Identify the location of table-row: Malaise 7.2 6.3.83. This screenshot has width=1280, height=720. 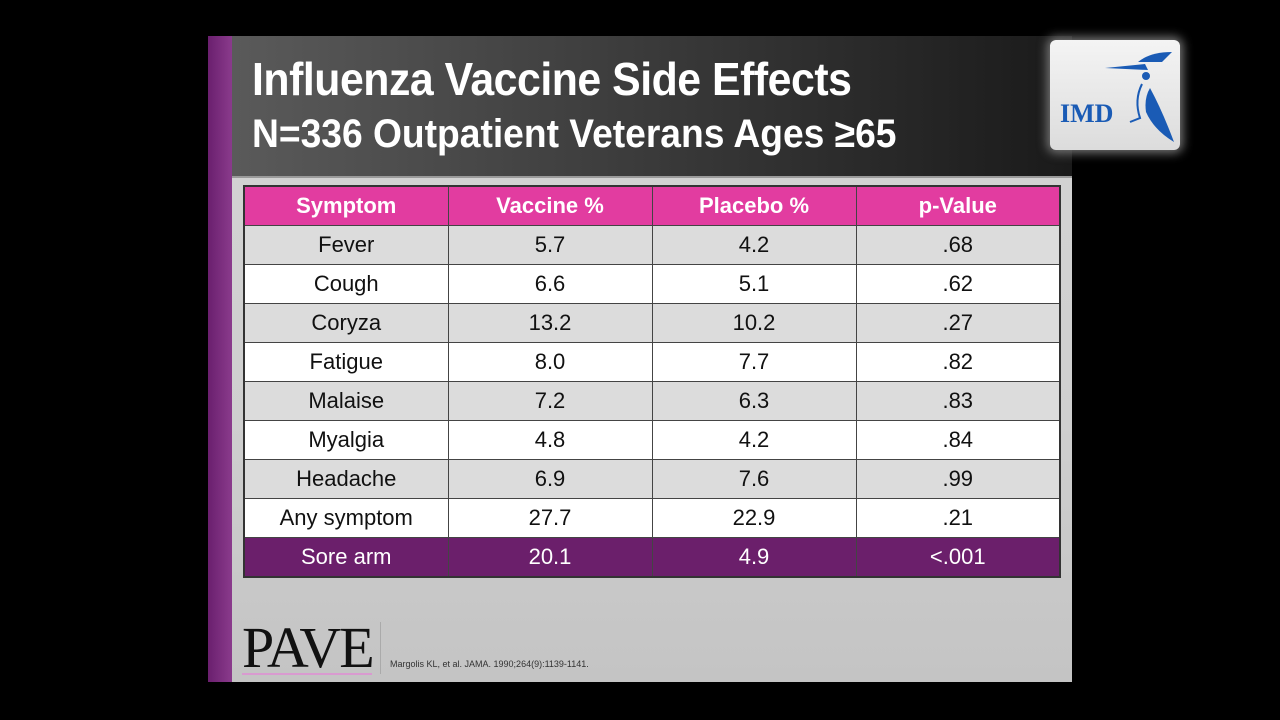
(652, 401).